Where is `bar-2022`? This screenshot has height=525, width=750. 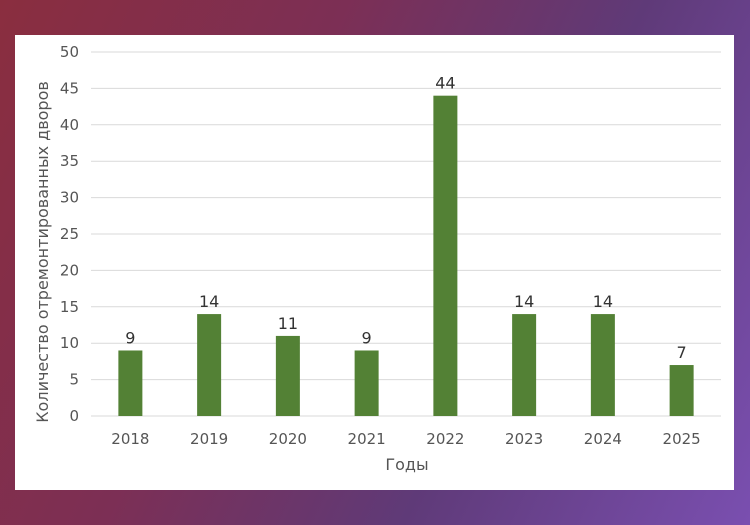
bar-2022 is located at coordinates (445, 256).